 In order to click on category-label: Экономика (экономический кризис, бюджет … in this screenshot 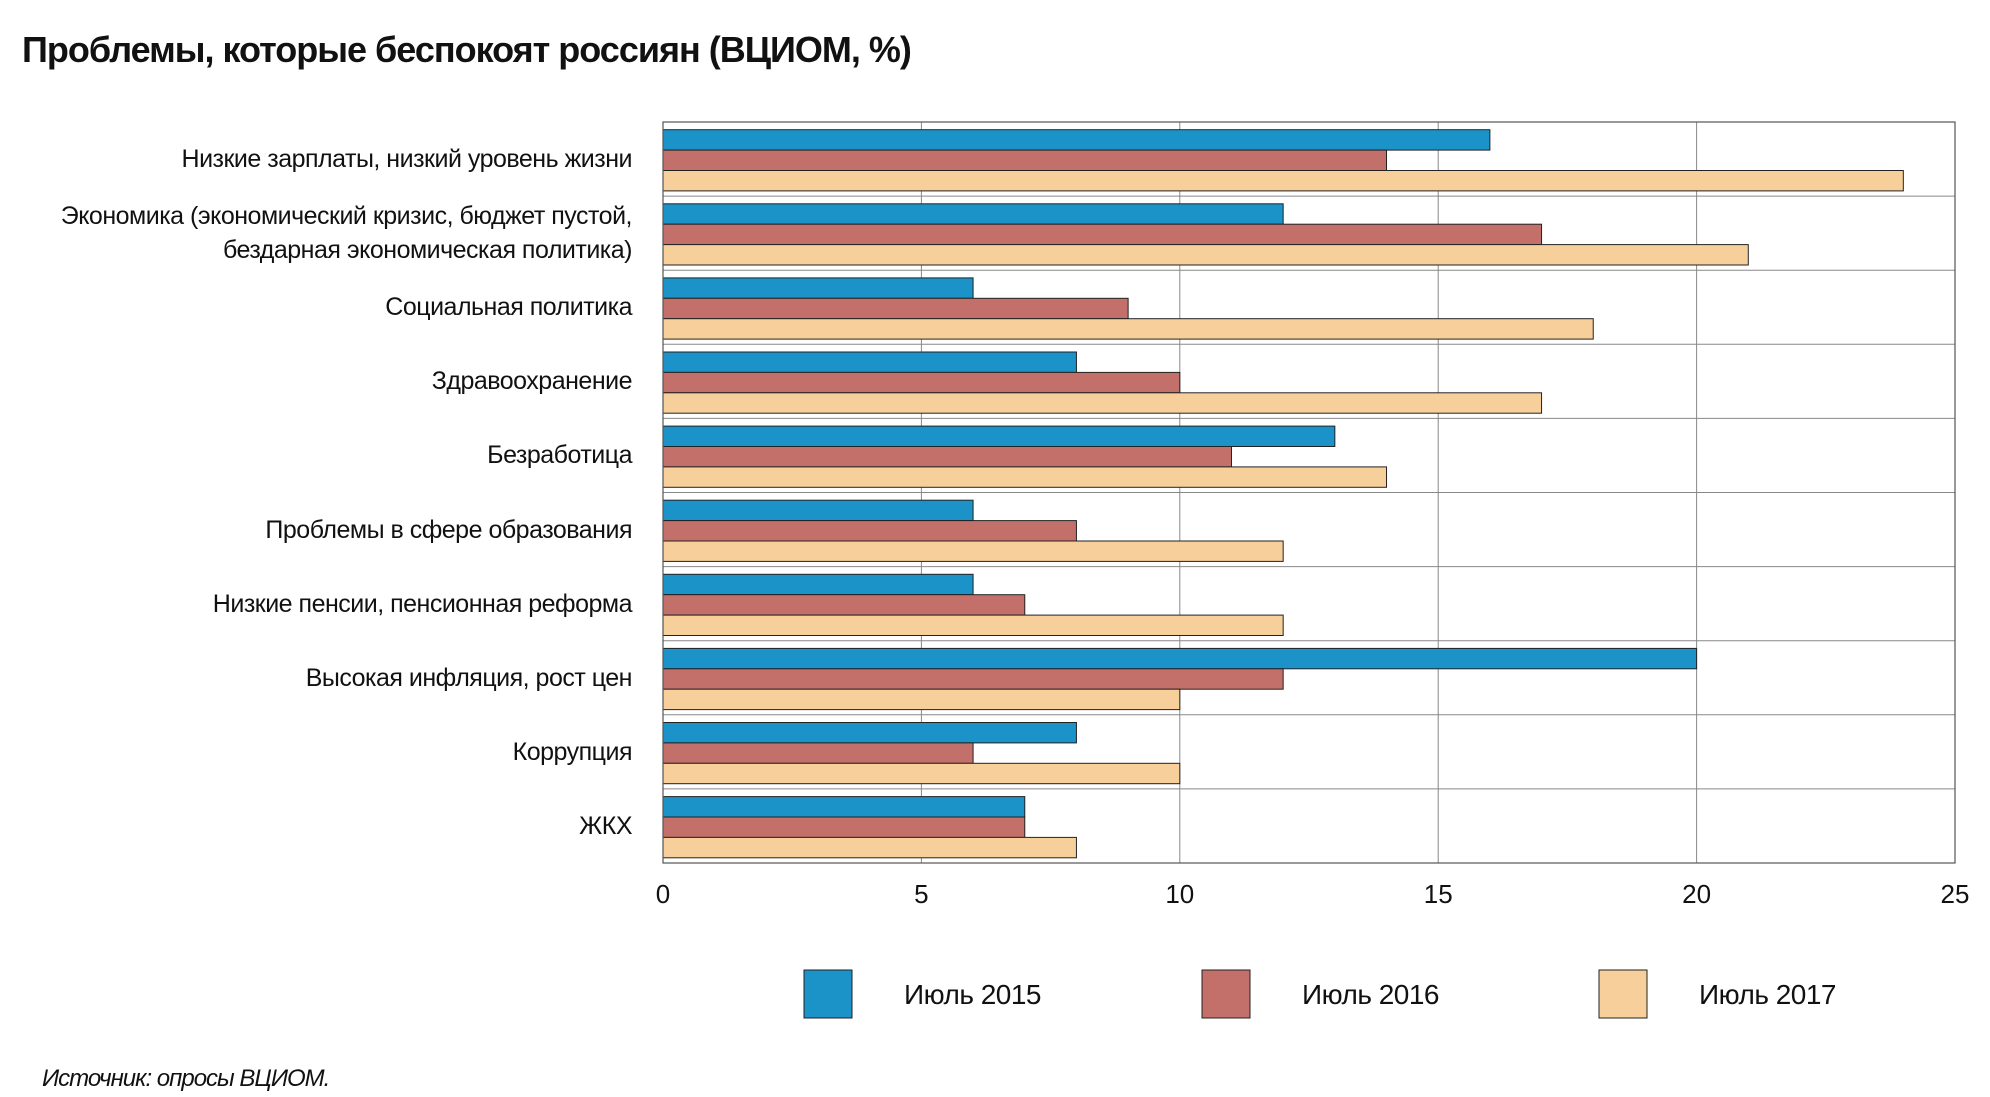, I will do `click(346, 233)`.